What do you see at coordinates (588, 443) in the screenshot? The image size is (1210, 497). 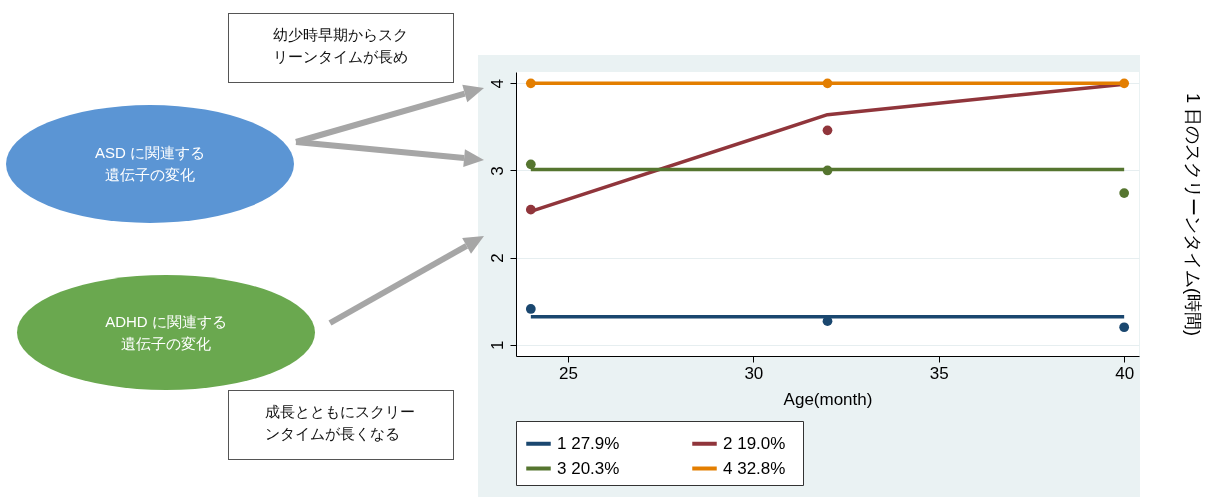 I see `legend-label: 1 27.9%` at bounding box center [588, 443].